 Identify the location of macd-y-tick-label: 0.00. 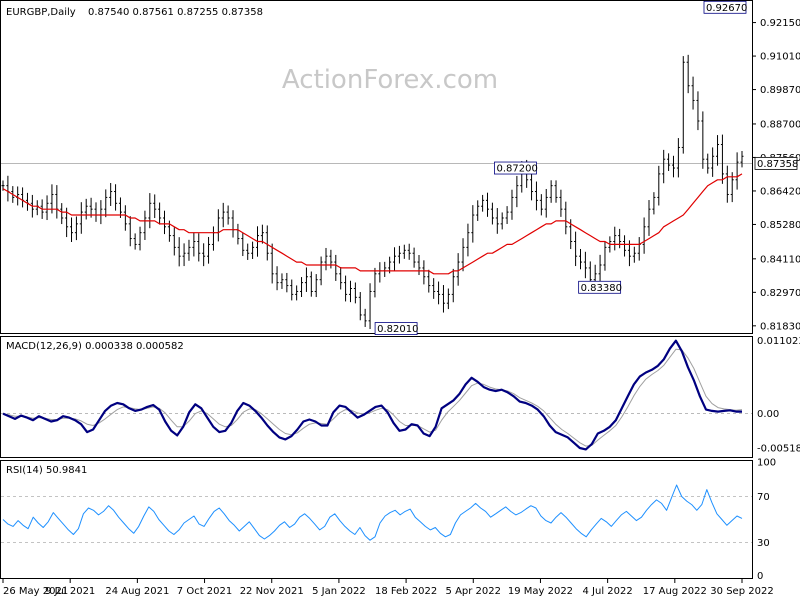
(768, 414).